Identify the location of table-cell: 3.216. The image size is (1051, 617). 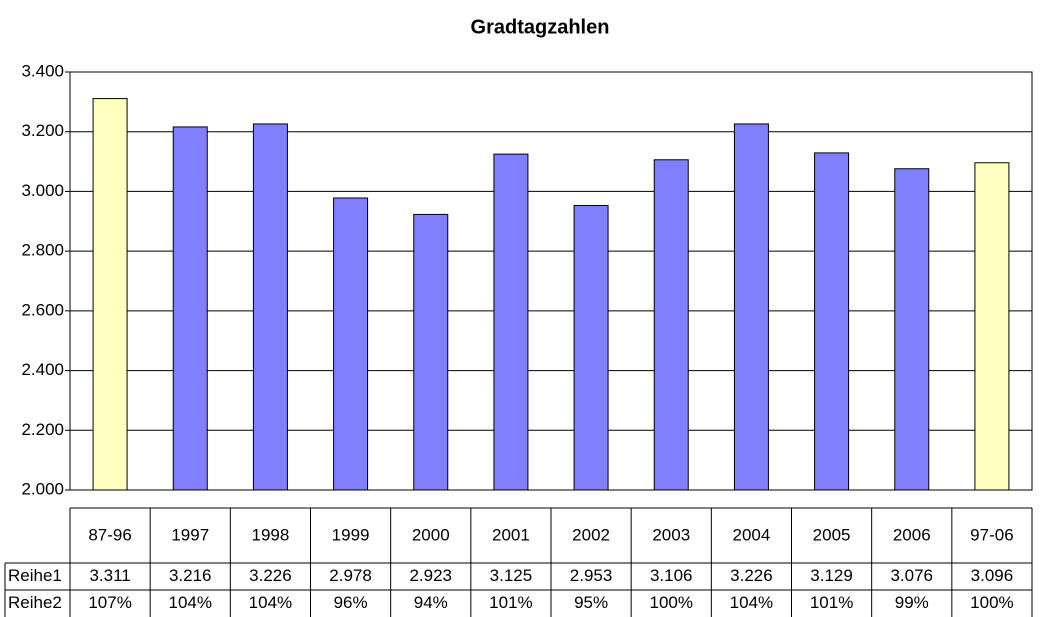
(190, 575).